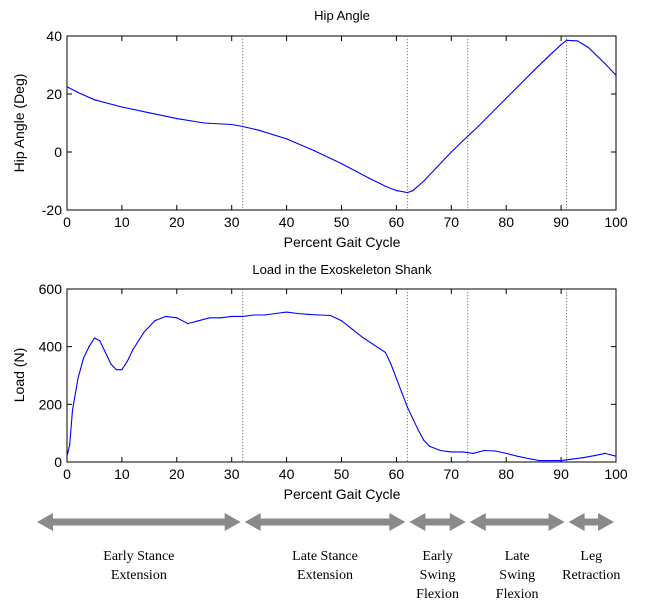  Describe the element at coordinates (616, 474) in the screenshot. I see `x-tick-label: 100` at that location.